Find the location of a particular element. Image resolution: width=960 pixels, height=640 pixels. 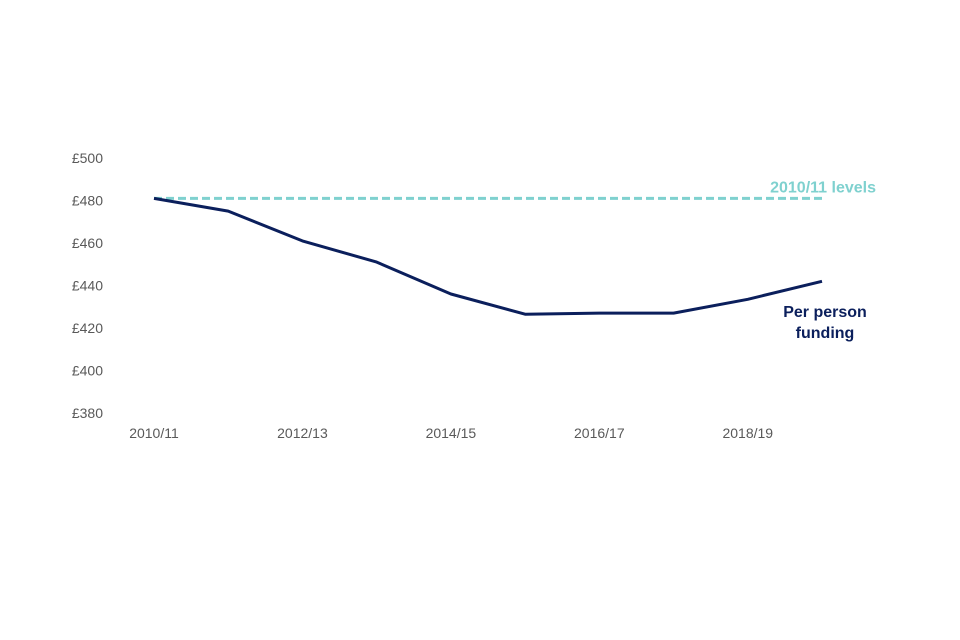

y-tick-label: £400 is located at coordinates (87, 371).